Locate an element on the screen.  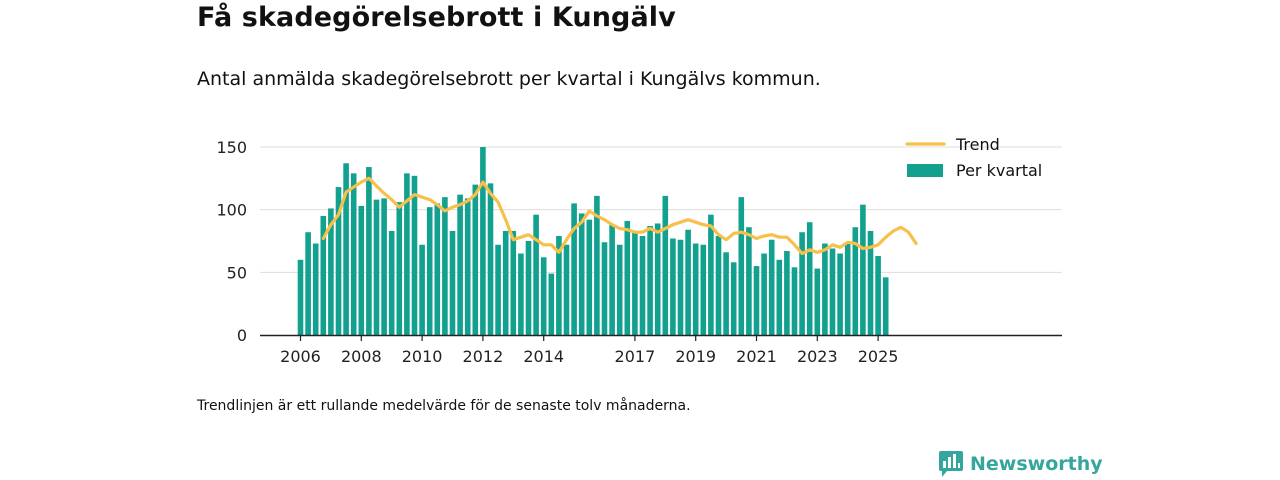
trend-line is located at coordinates (619, 216).